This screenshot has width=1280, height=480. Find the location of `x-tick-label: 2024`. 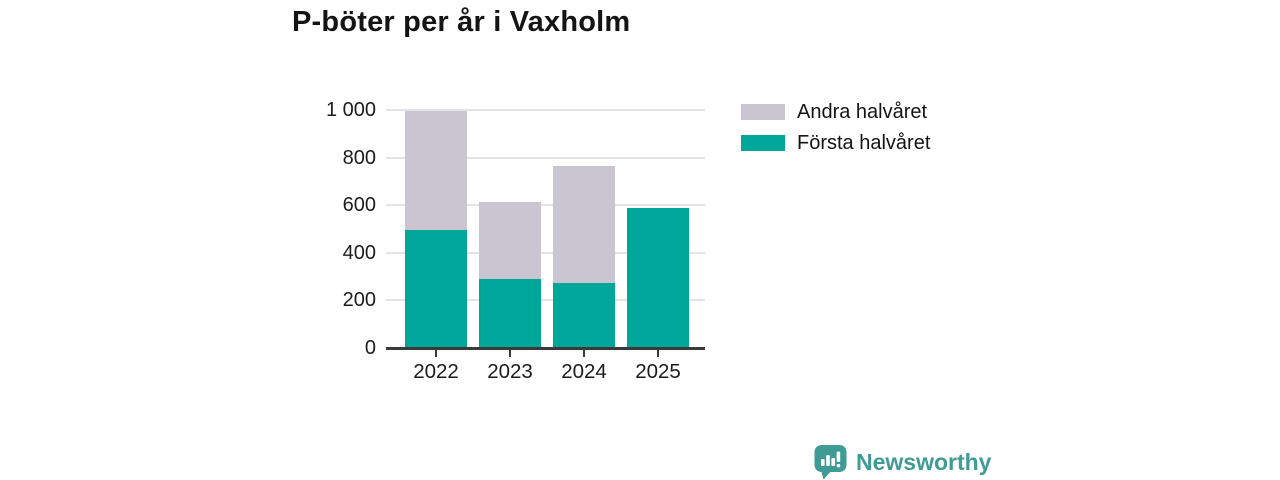

x-tick-label: 2024 is located at coordinates (584, 371).